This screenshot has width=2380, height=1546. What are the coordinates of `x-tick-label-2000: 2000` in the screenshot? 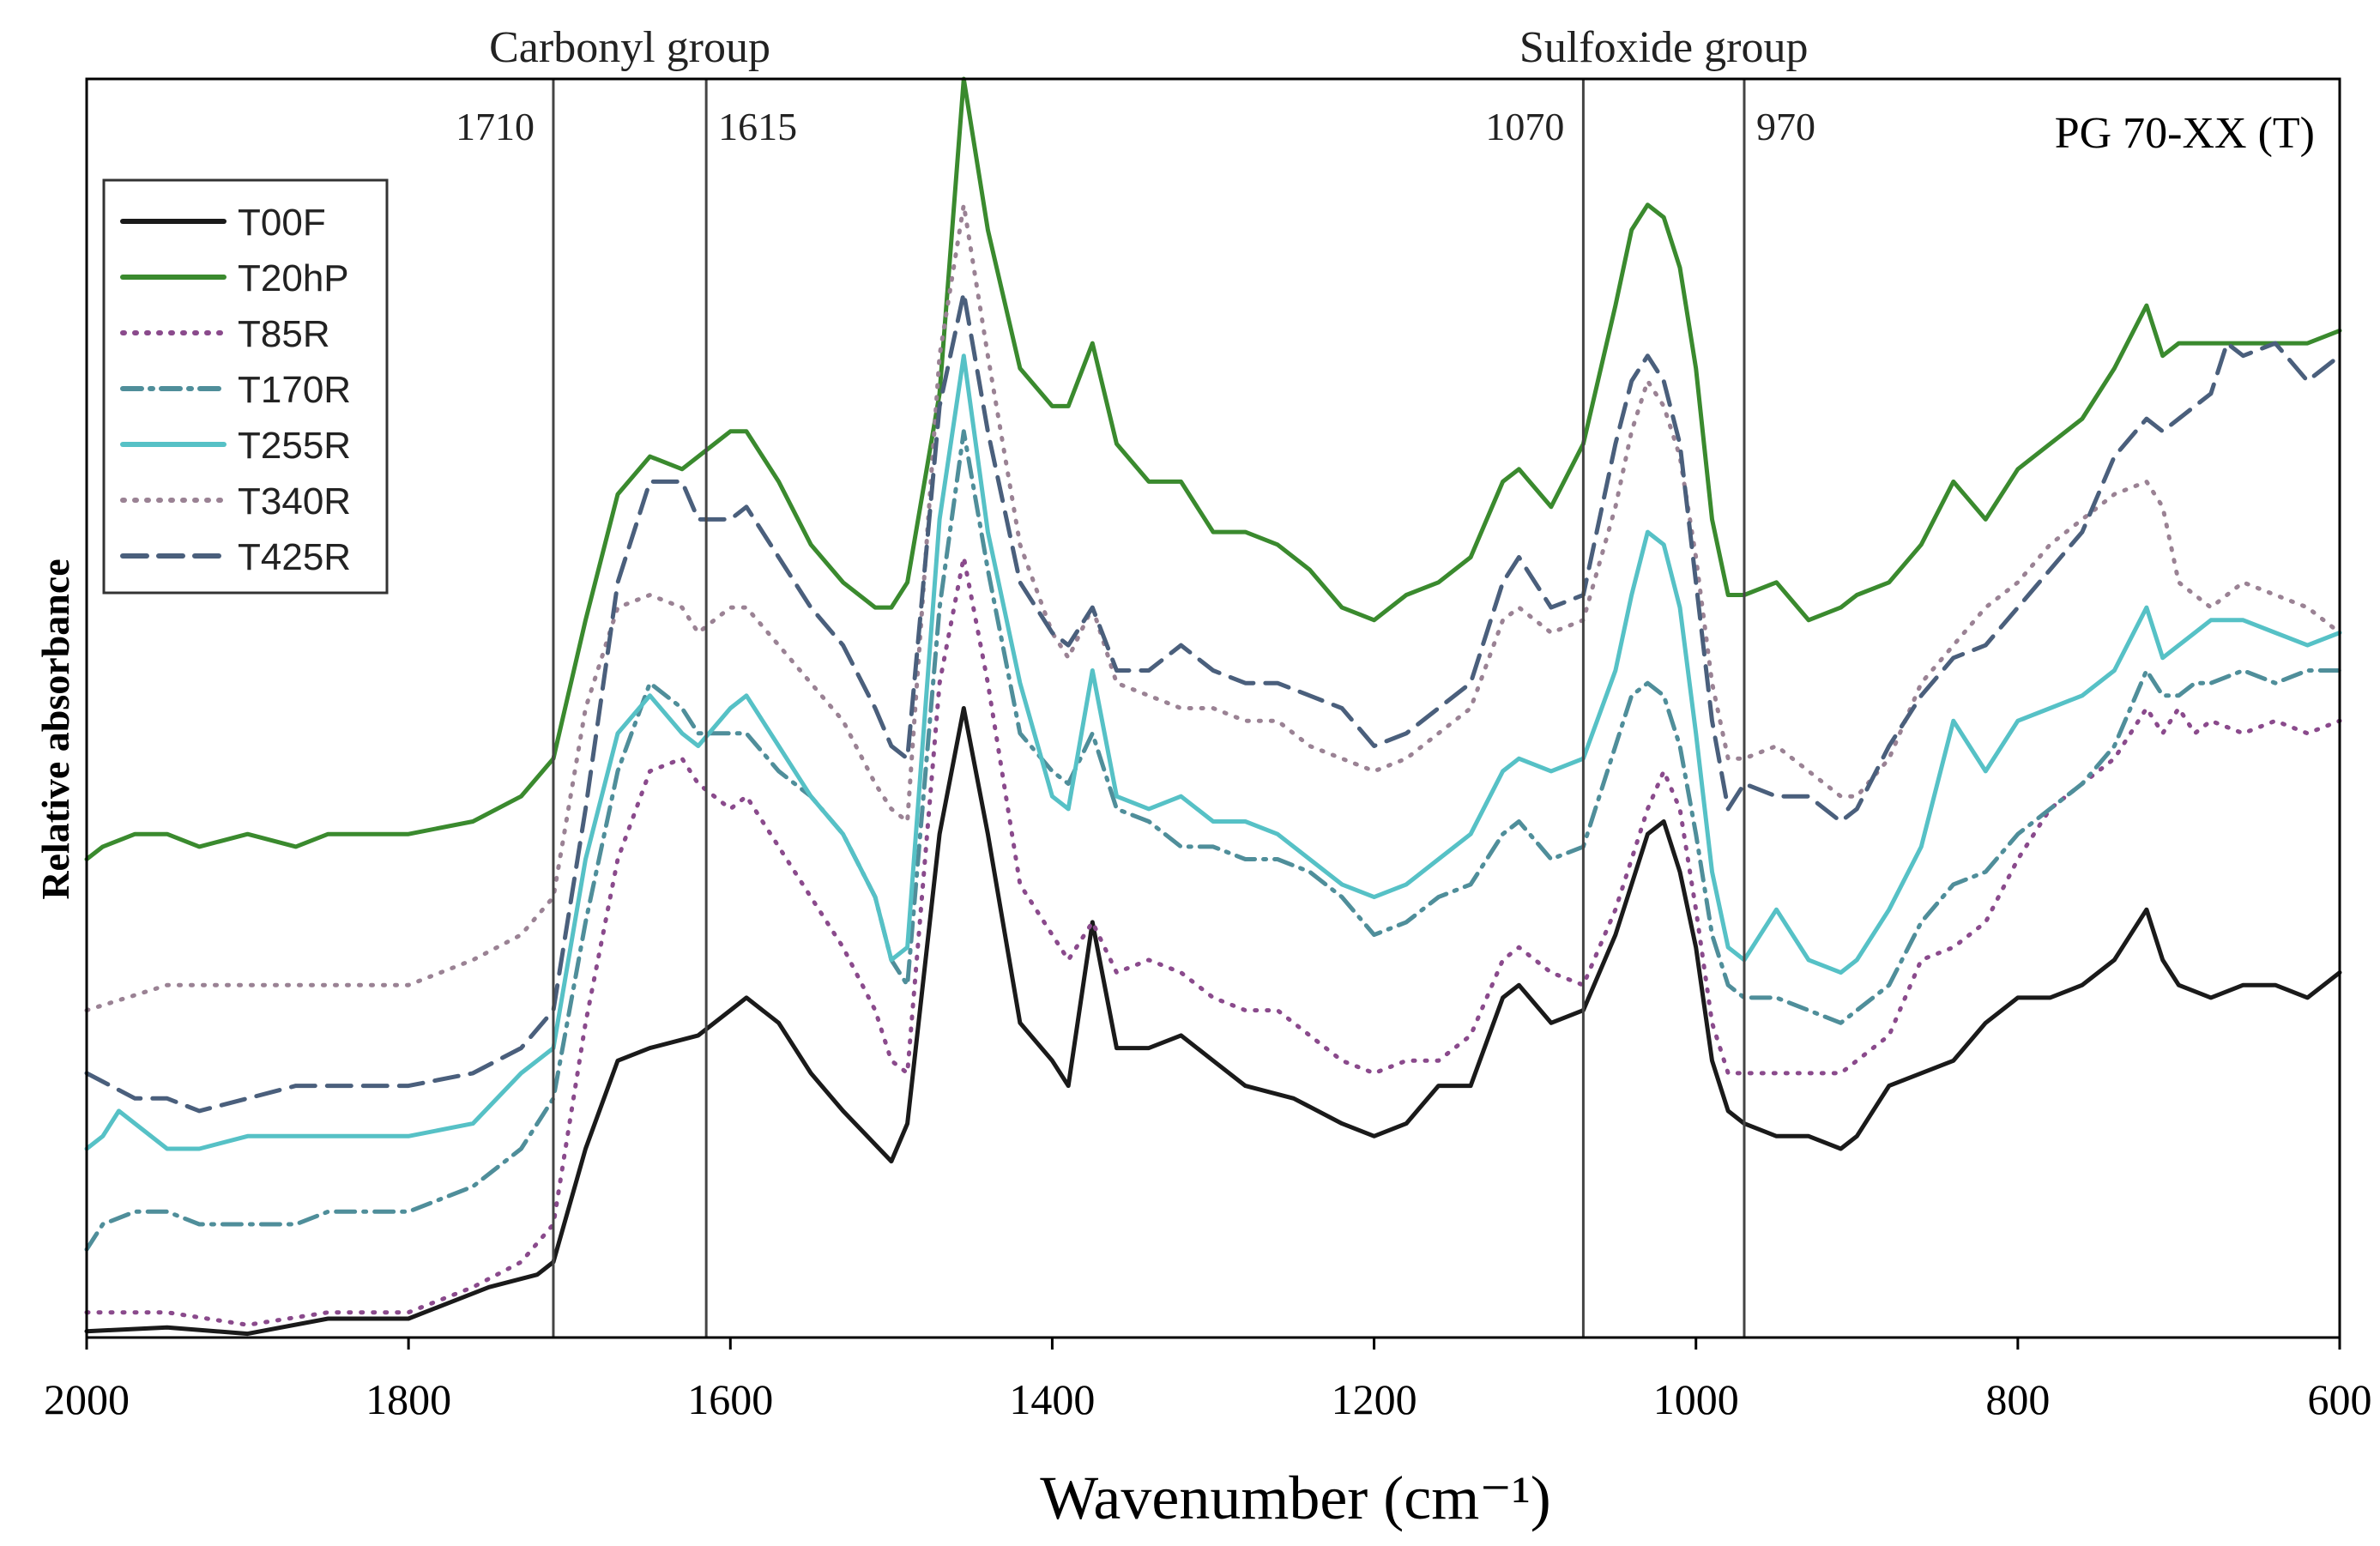 It's located at (87, 1399).